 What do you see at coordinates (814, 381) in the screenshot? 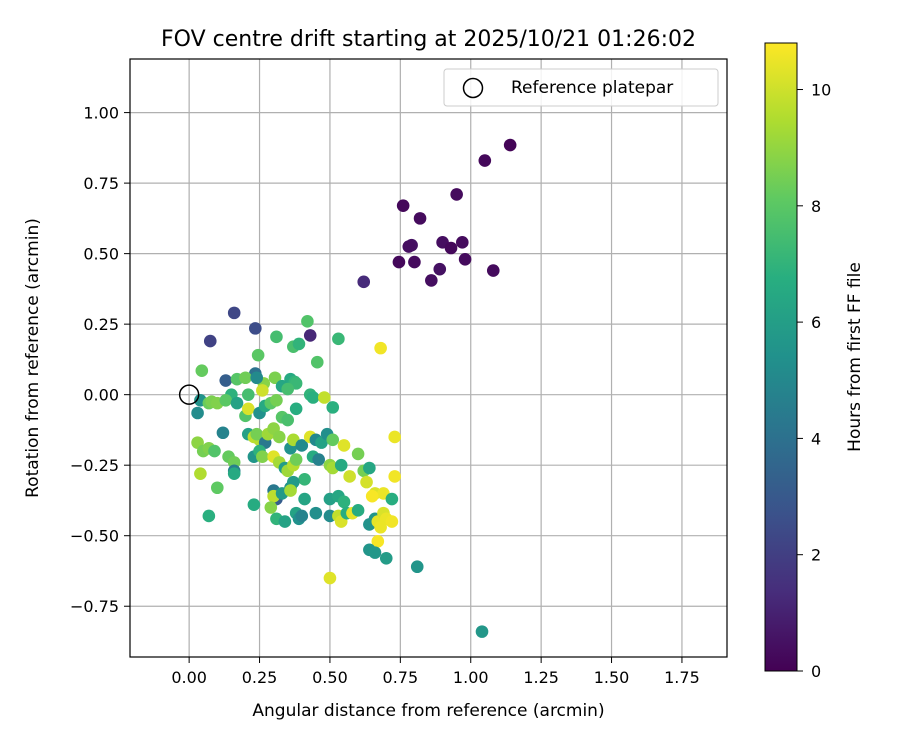
I see `colorbar-ticks: 0 2 4 6 8 10` at bounding box center [814, 381].